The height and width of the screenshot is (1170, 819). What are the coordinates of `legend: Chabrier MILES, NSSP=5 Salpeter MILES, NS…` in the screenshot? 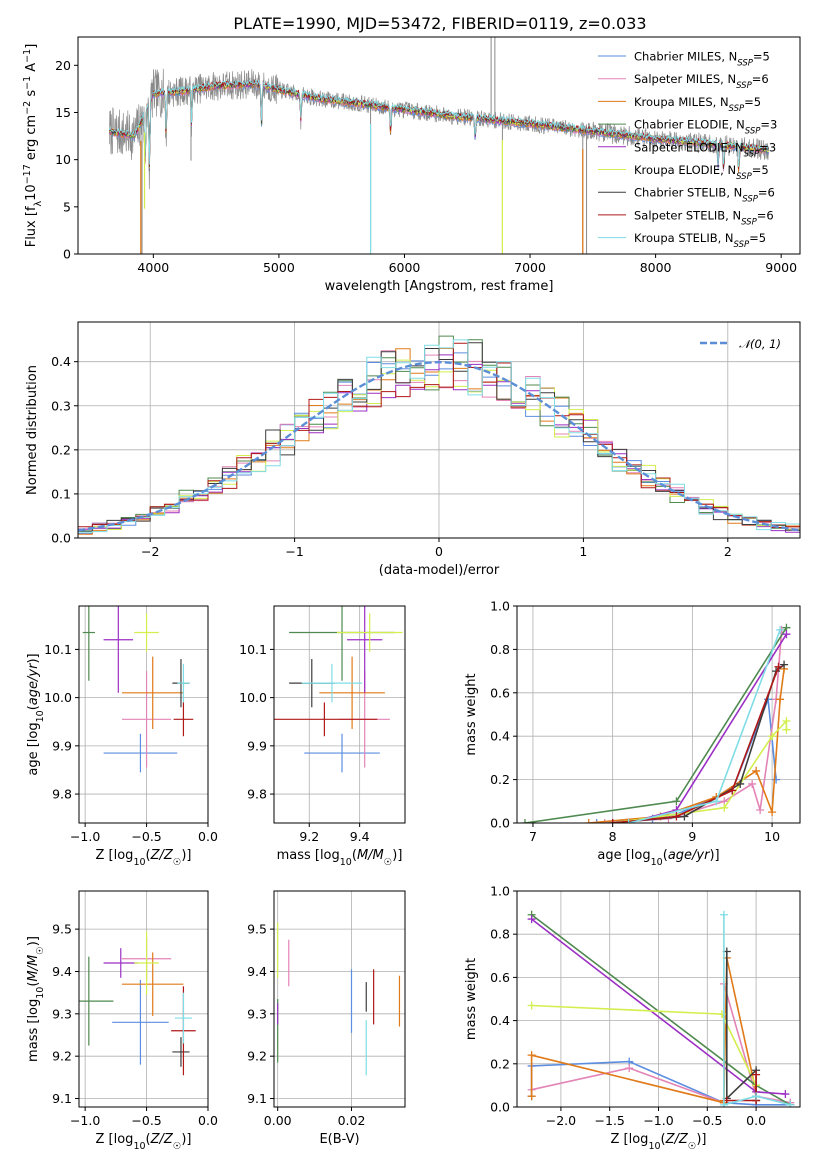 It's located at (687, 150).